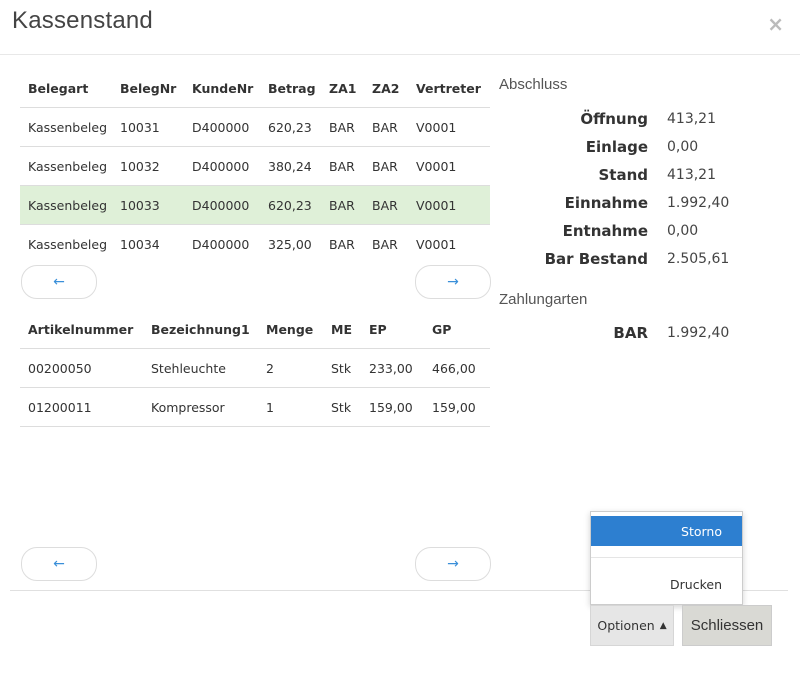  What do you see at coordinates (140, 244) in the screenshot?
I see `cell-belegnr: 10034` at bounding box center [140, 244].